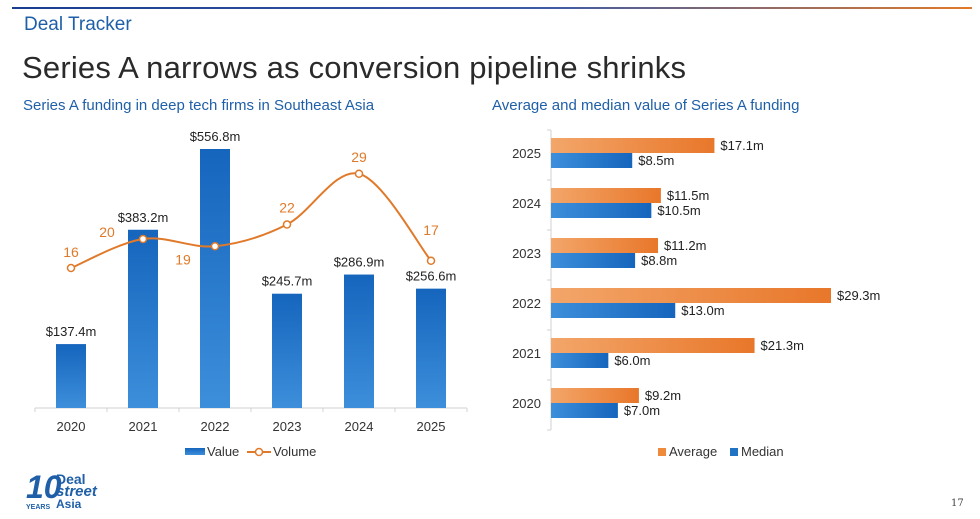 The height and width of the screenshot is (519, 980). Describe the element at coordinates (38, 507) in the screenshot. I see `logo-tag: YEARS` at that location.